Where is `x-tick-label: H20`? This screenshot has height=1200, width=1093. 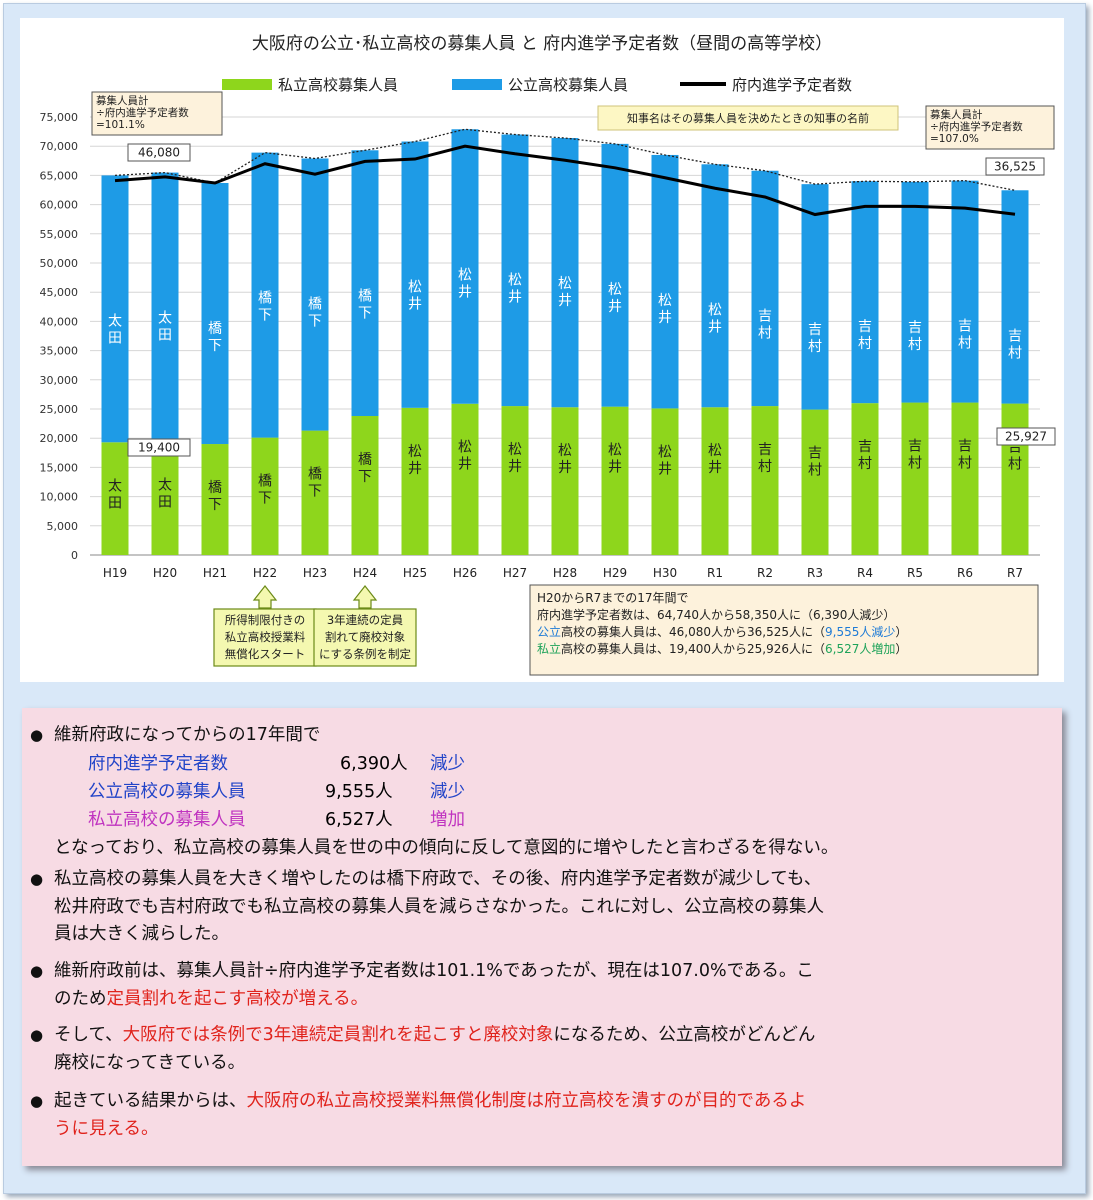
x-tick-label: H20 is located at coordinates (165, 573).